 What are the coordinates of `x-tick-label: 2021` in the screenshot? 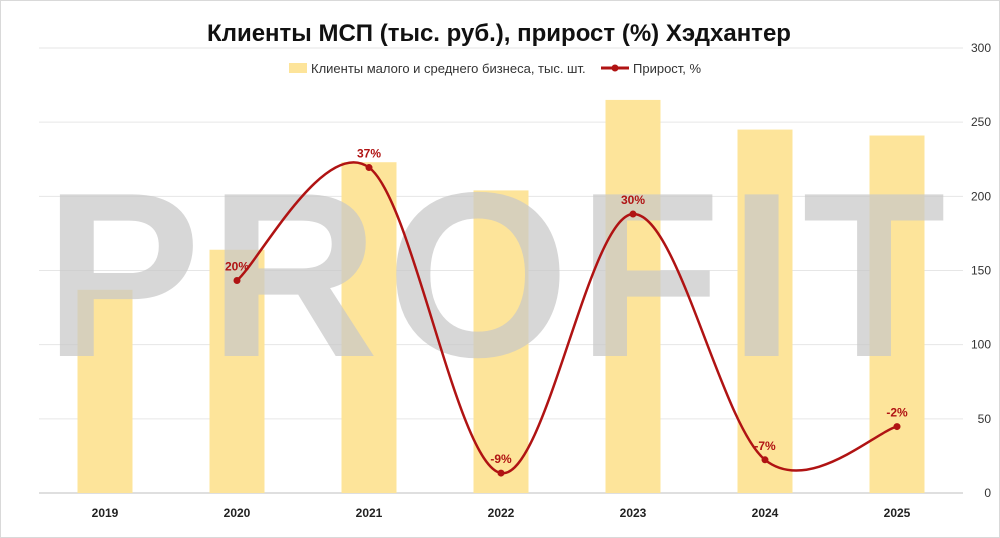 It's located at (369, 513).